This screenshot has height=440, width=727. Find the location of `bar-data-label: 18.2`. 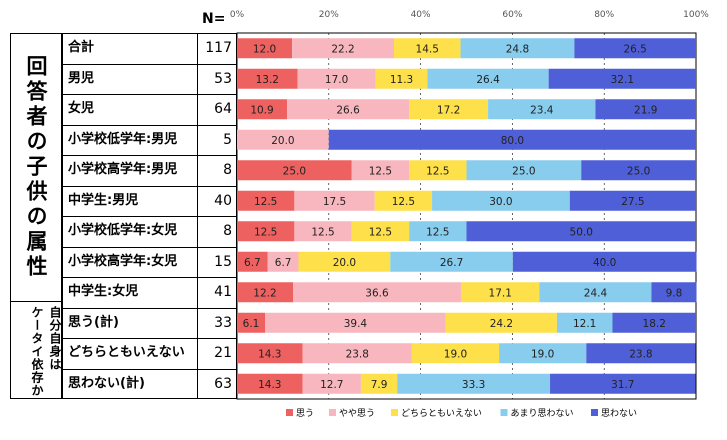

bar-data-label: 18.2 is located at coordinates (654, 324).